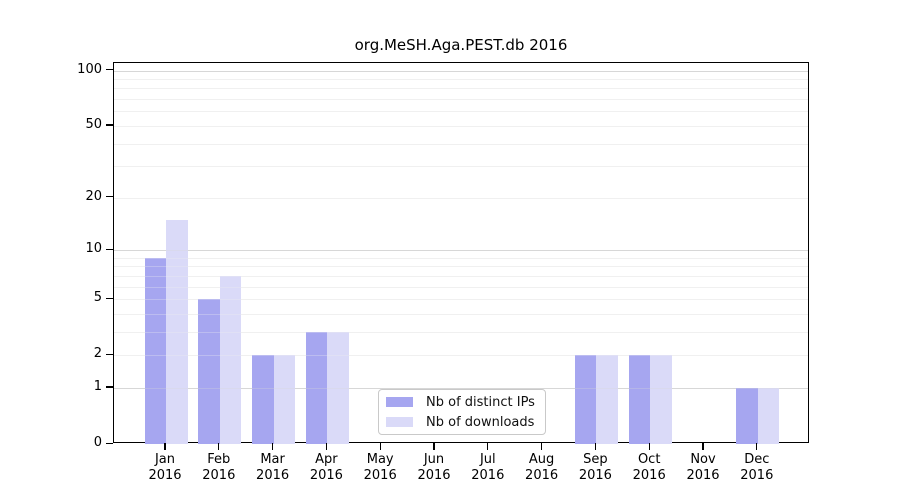 This screenshot has height=500, width=900. Describe the element at coordinates (595, 446) in the screenshot. I see `x-tick-mark-sep` at that location.